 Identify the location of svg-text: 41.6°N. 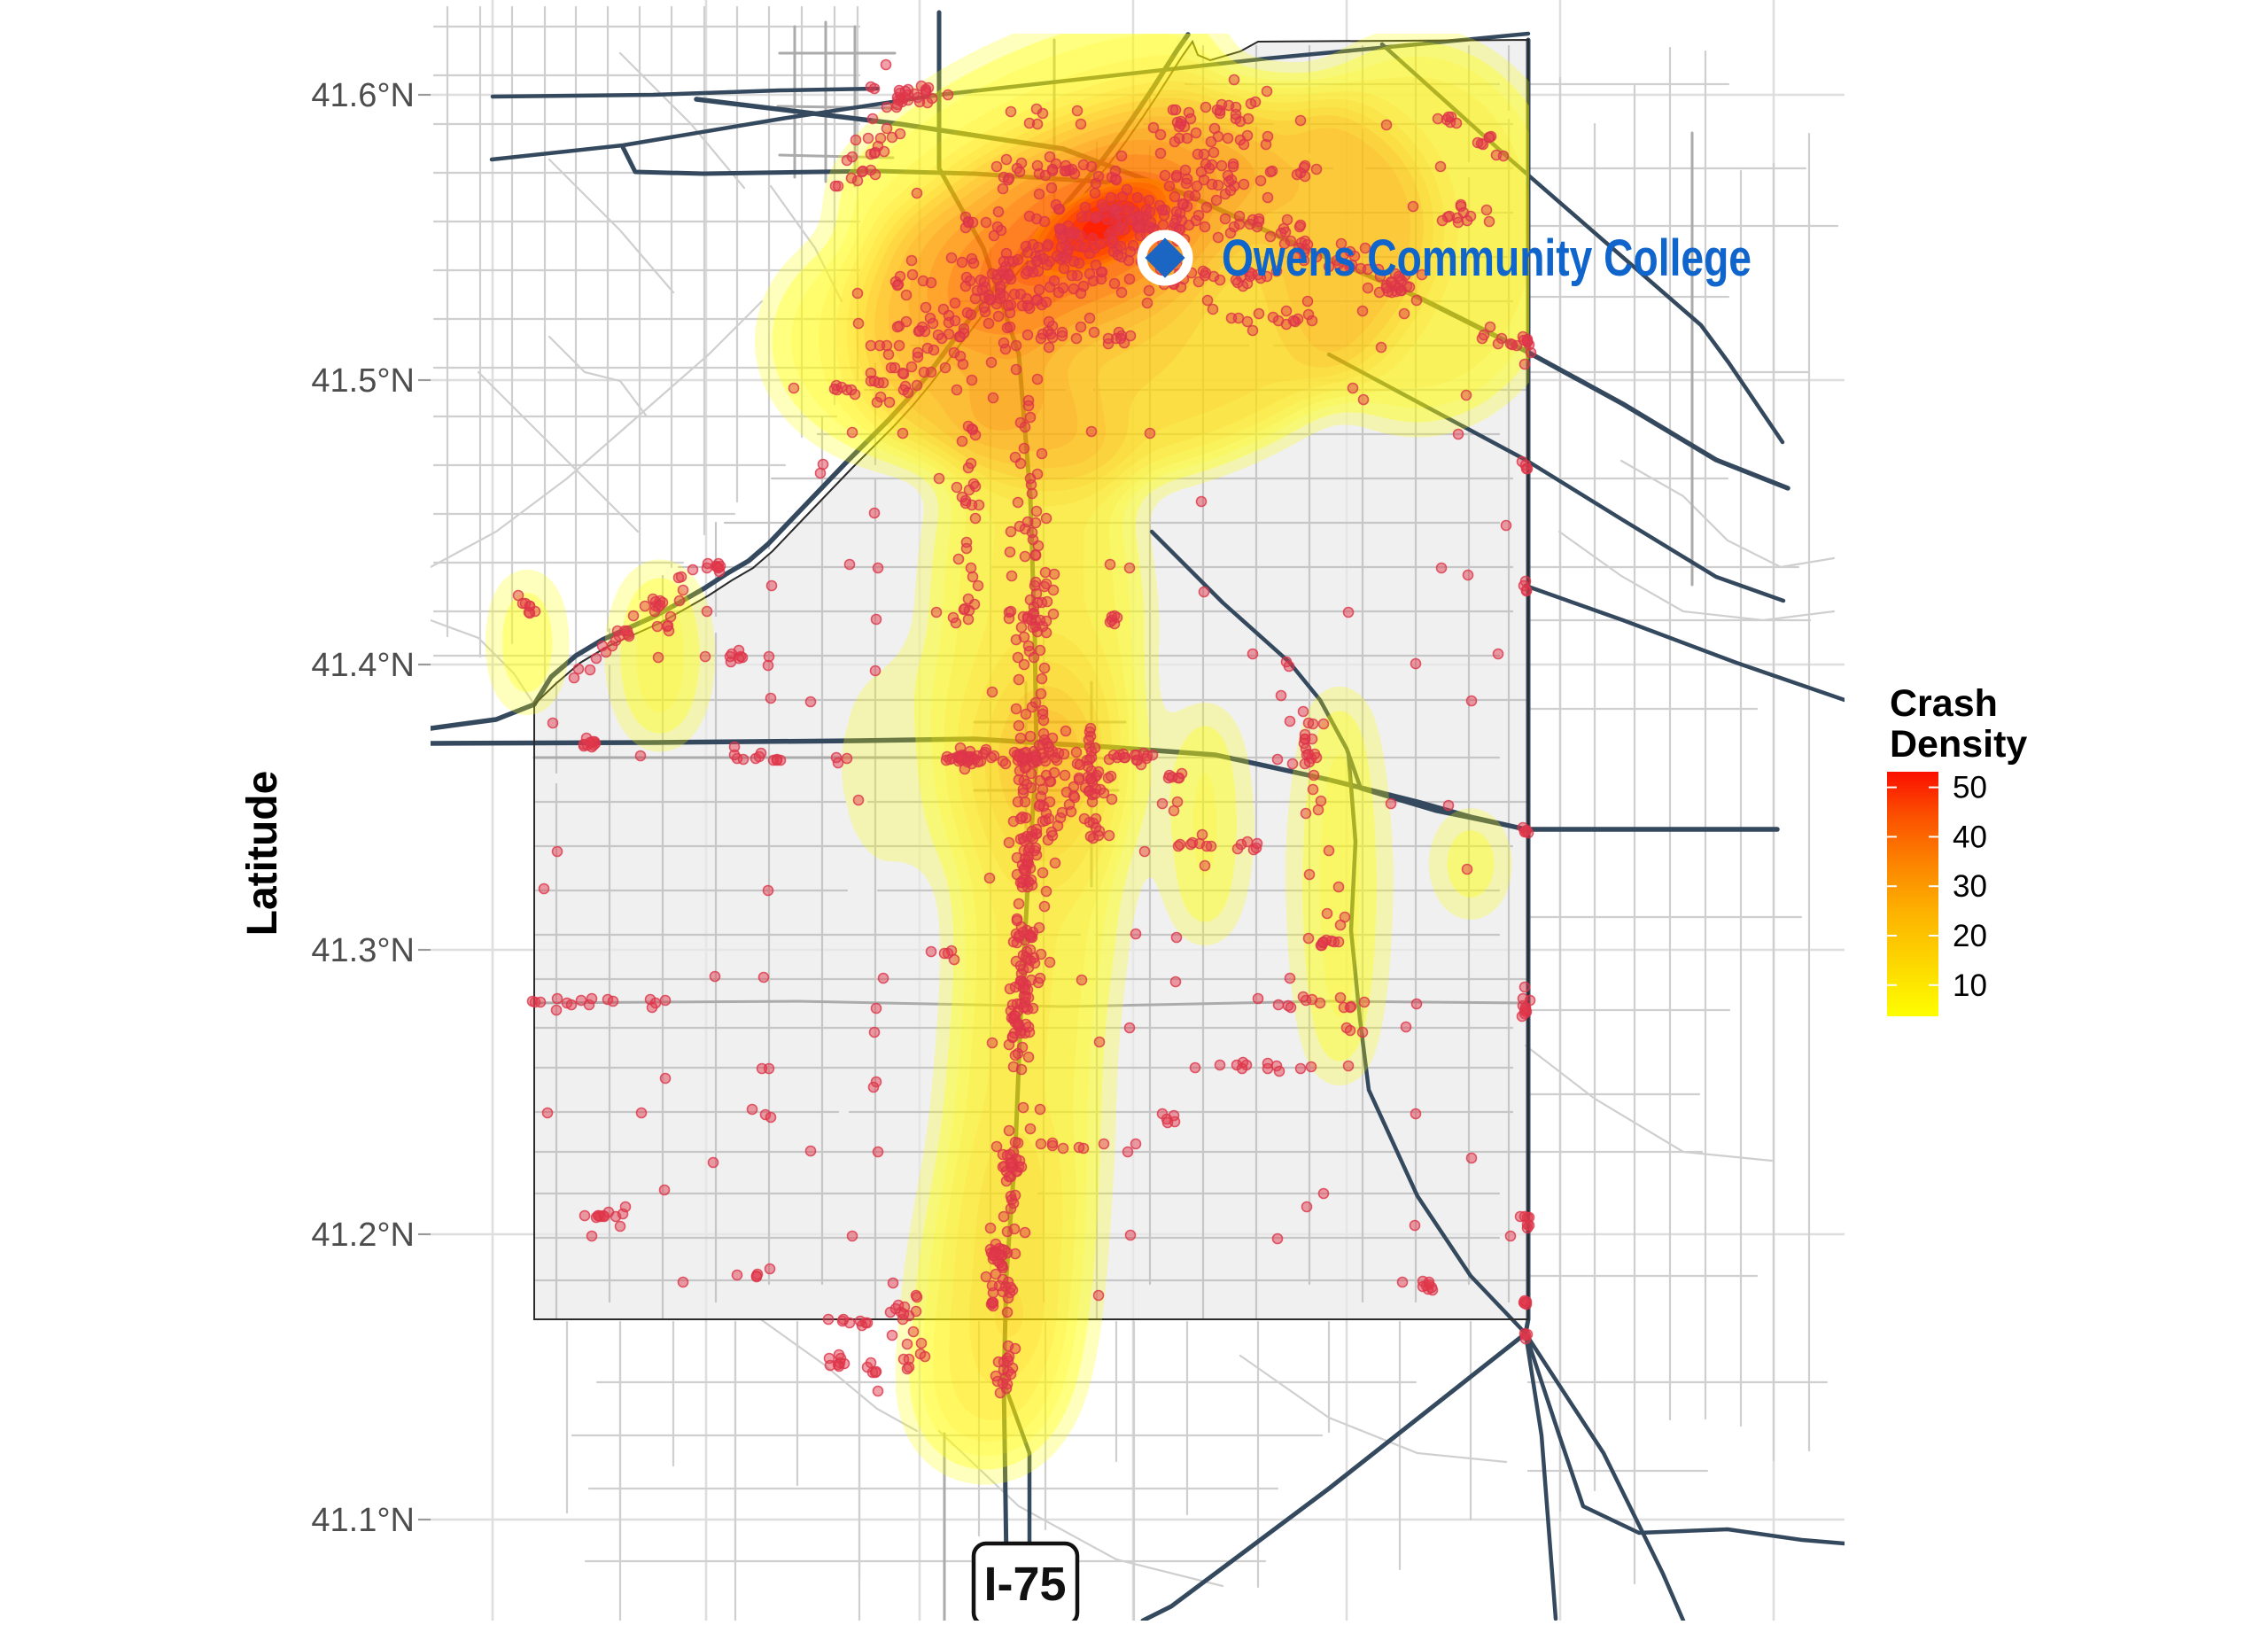
(363, 95).